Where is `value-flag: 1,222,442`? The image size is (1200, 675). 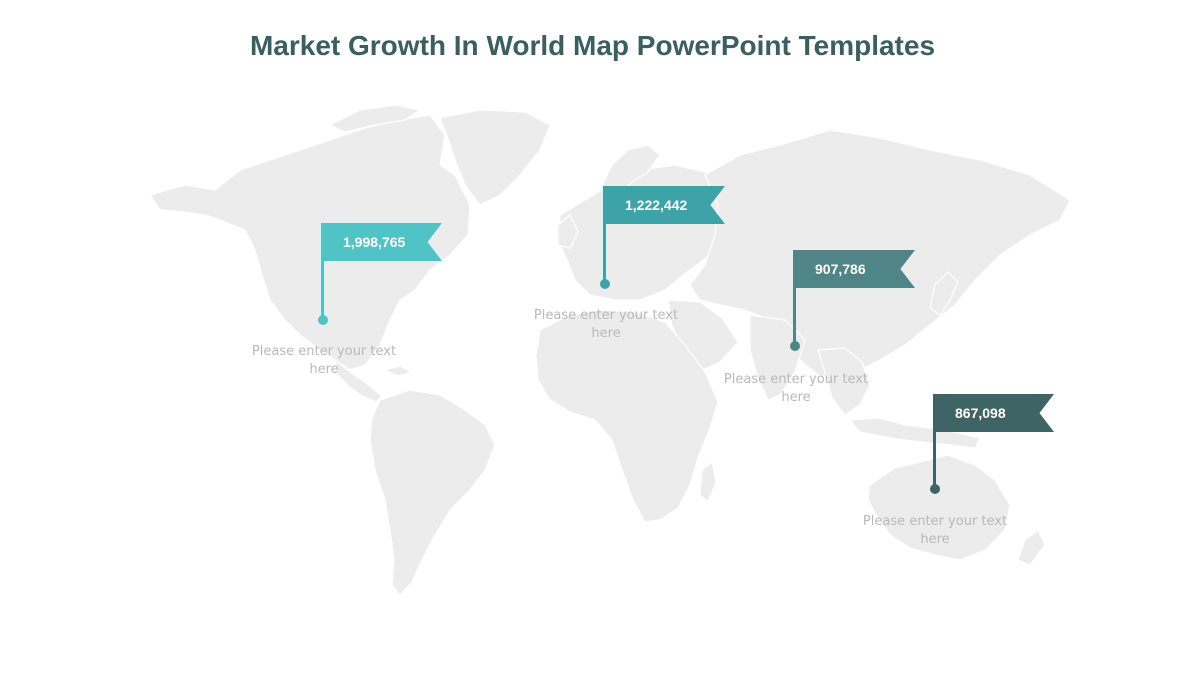 value-flag: 1,222,442 is located at coordinates (664, 205).